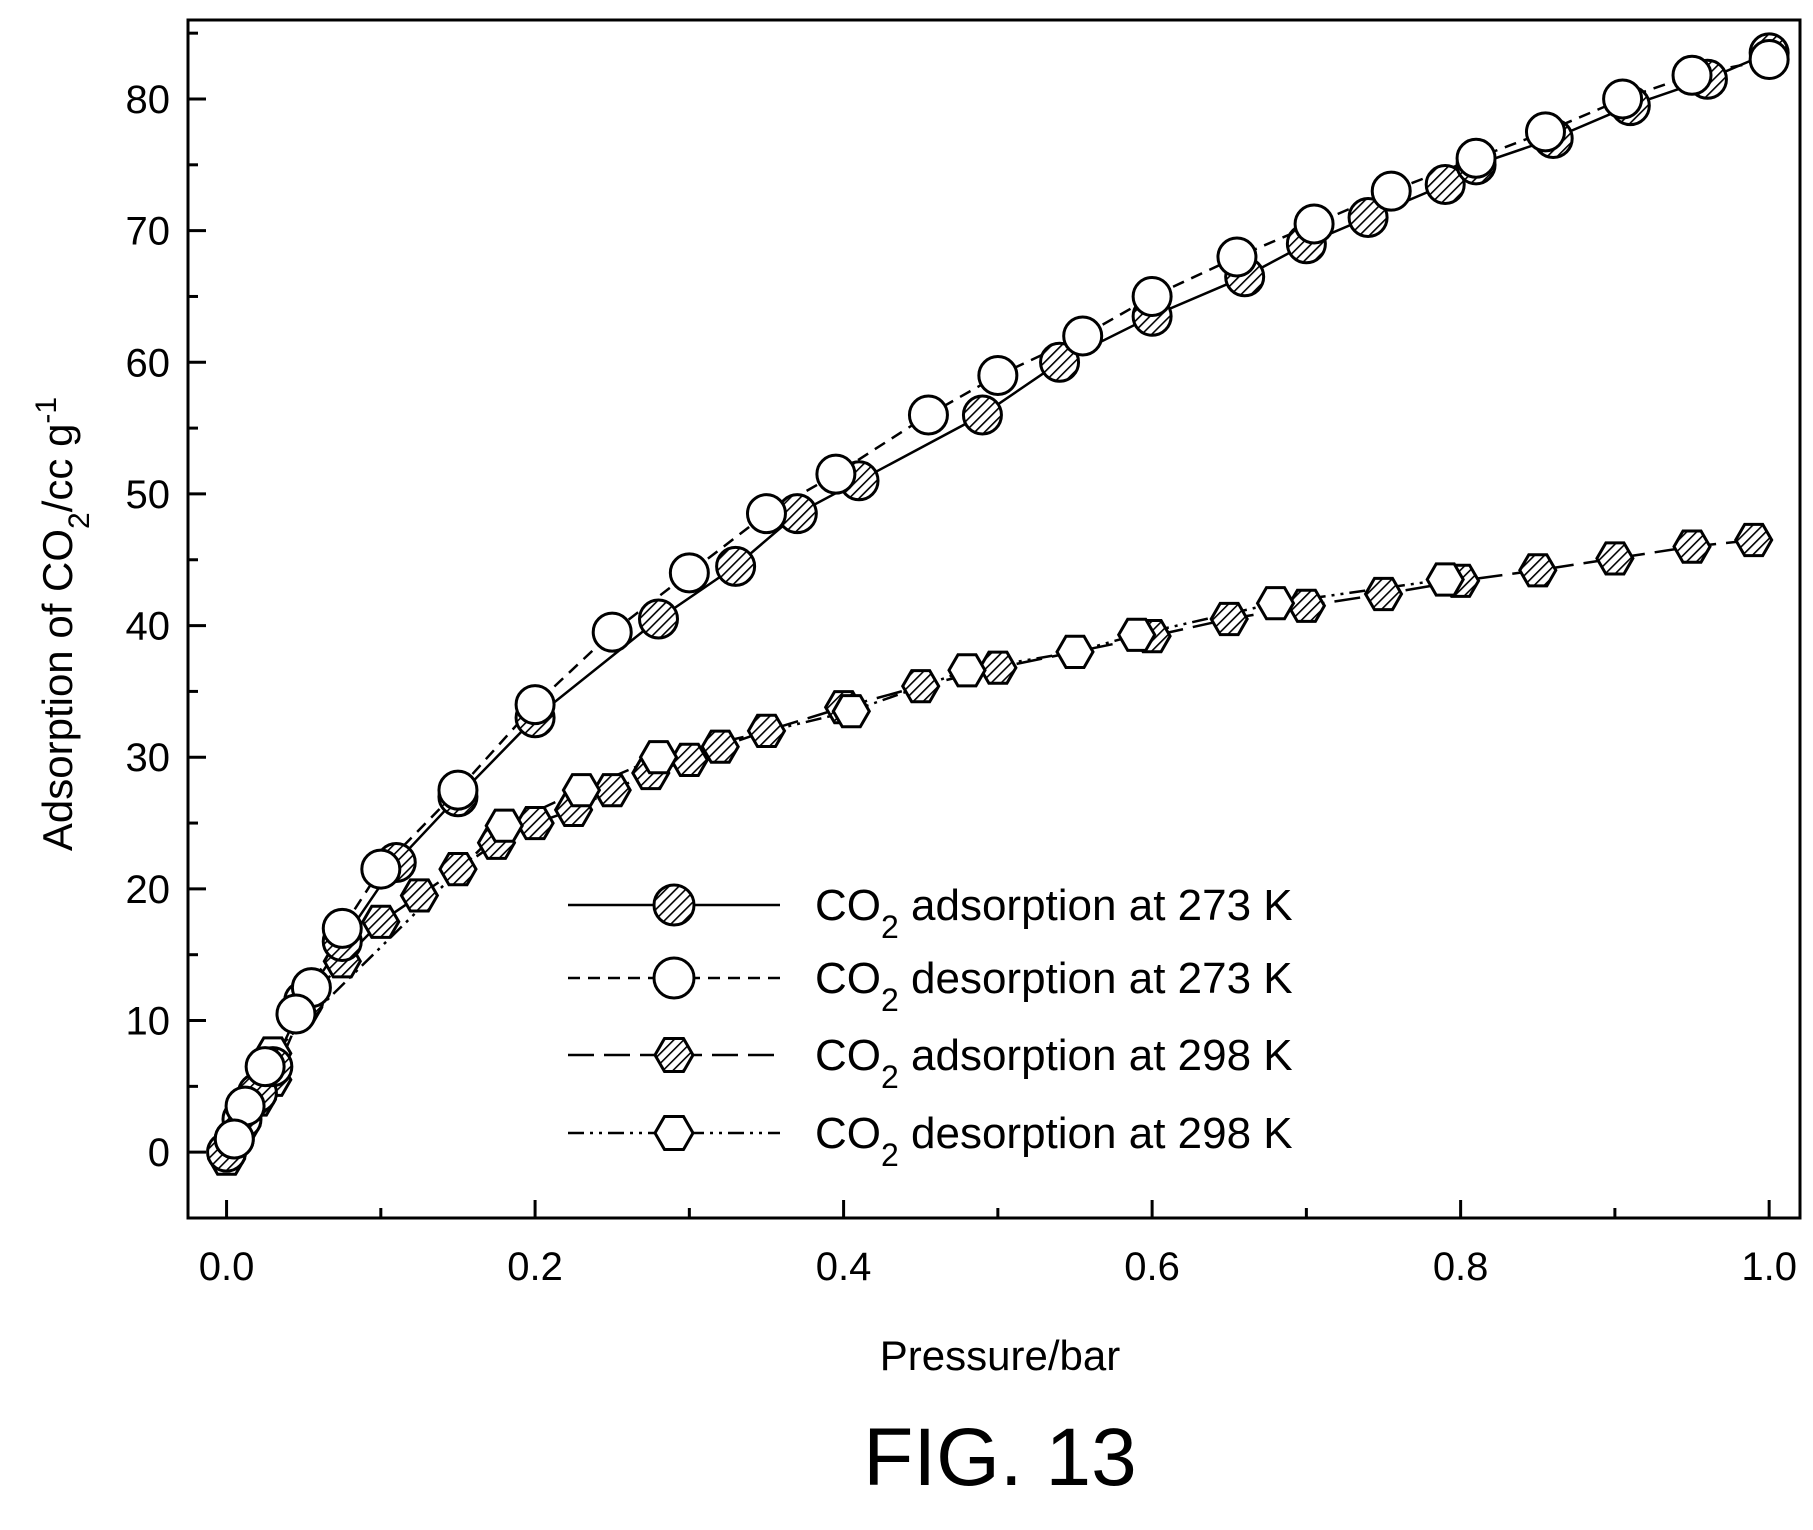 The width and height of the screenshot is (1813, 1530). I want to click on x-axis-title: Pressure/bar, so click(1000, 1355).